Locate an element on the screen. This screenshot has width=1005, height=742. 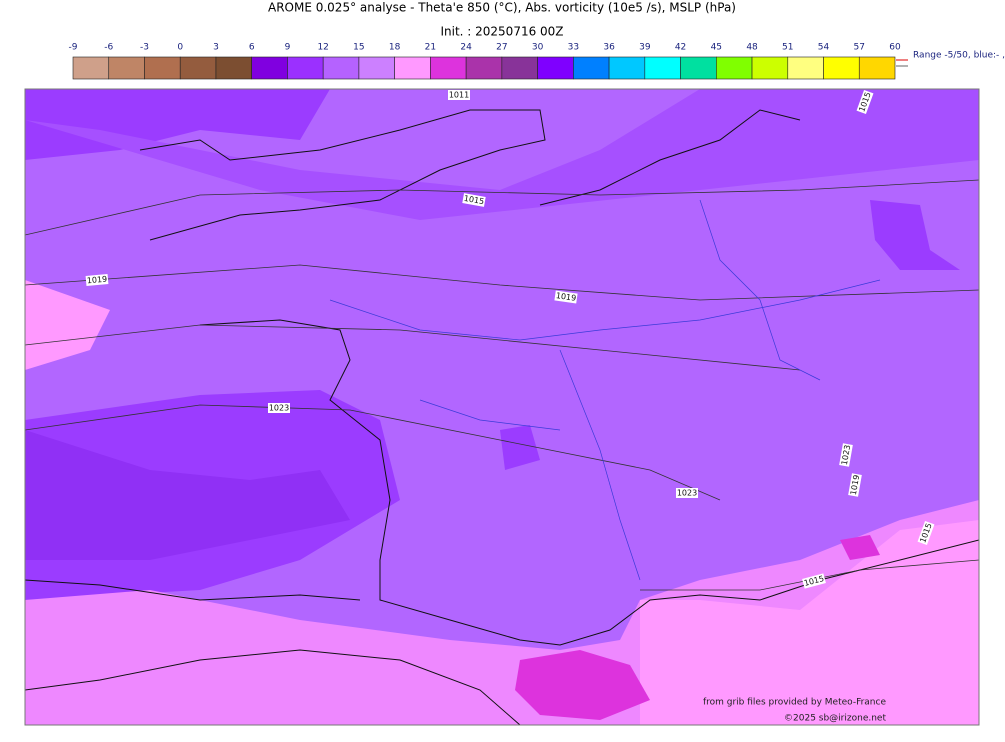
range-note: Range -5/50, blue:- , r is located at coordinates (959, 56).